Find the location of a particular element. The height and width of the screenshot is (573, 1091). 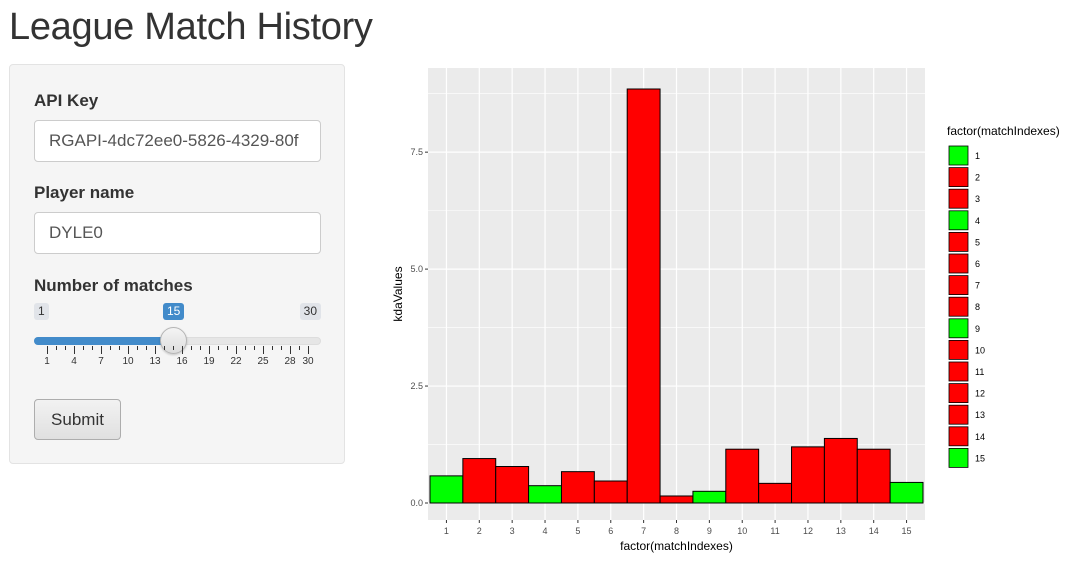

slider-tick-label: 10 is located at coordinates (128, 361).